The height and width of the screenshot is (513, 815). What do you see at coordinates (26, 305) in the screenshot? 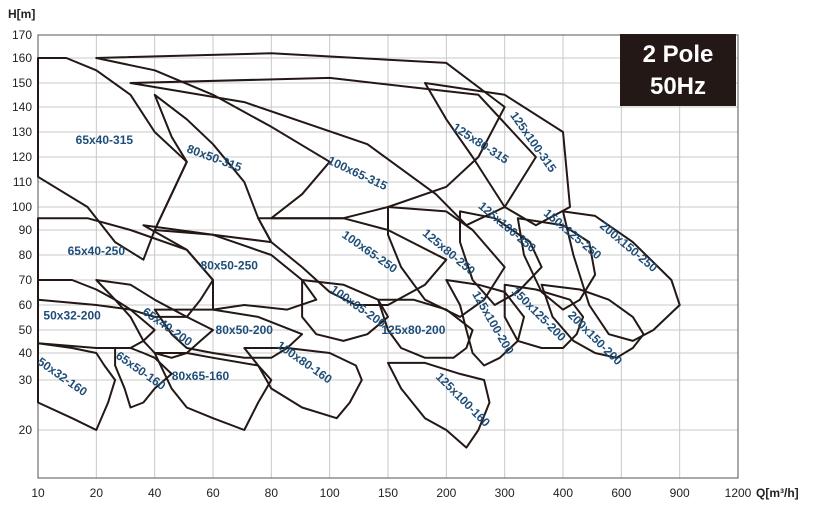
I see `y-tick-label: 60` at bounding box center [26, 305].